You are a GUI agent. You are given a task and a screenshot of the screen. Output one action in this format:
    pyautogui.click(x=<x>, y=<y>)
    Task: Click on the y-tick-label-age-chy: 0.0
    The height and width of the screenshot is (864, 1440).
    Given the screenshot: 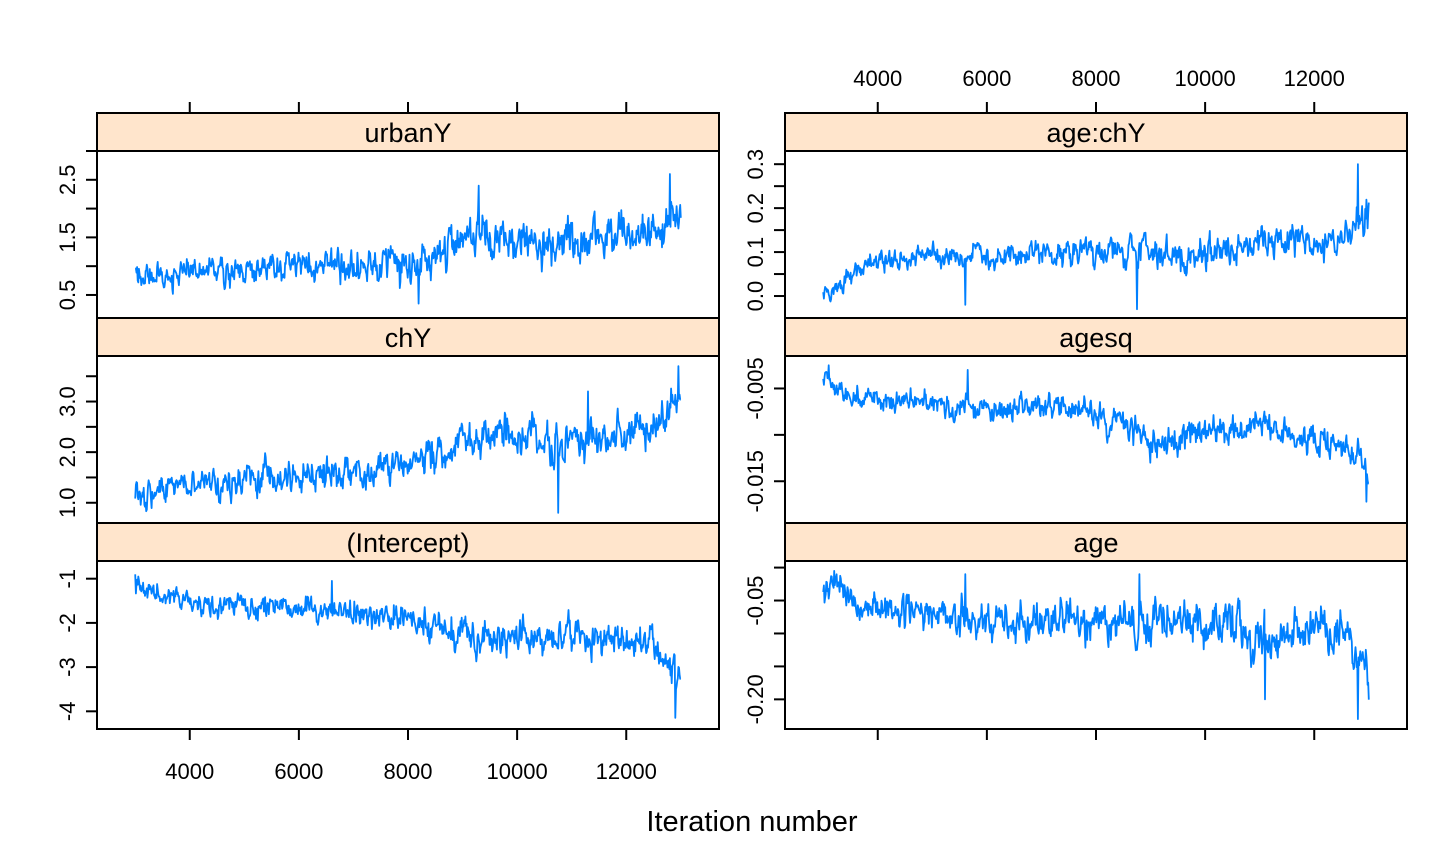 What is the action you would take?
    pyautogui.click(x=755, y=296)
    